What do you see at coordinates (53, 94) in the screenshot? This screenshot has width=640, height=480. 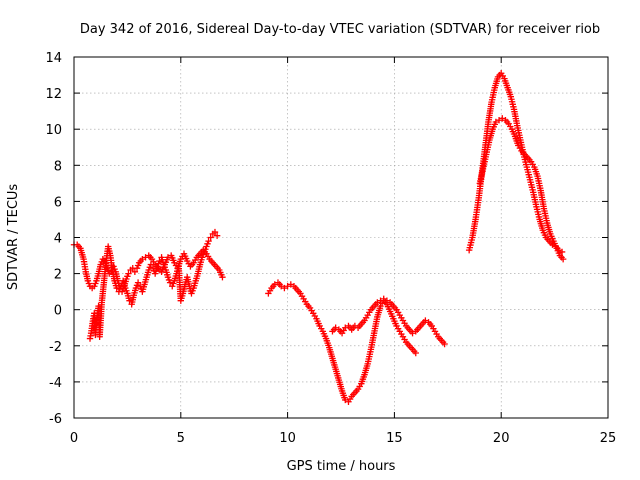 I see `y-tick-label: 12` at bounding box center [53, 94].